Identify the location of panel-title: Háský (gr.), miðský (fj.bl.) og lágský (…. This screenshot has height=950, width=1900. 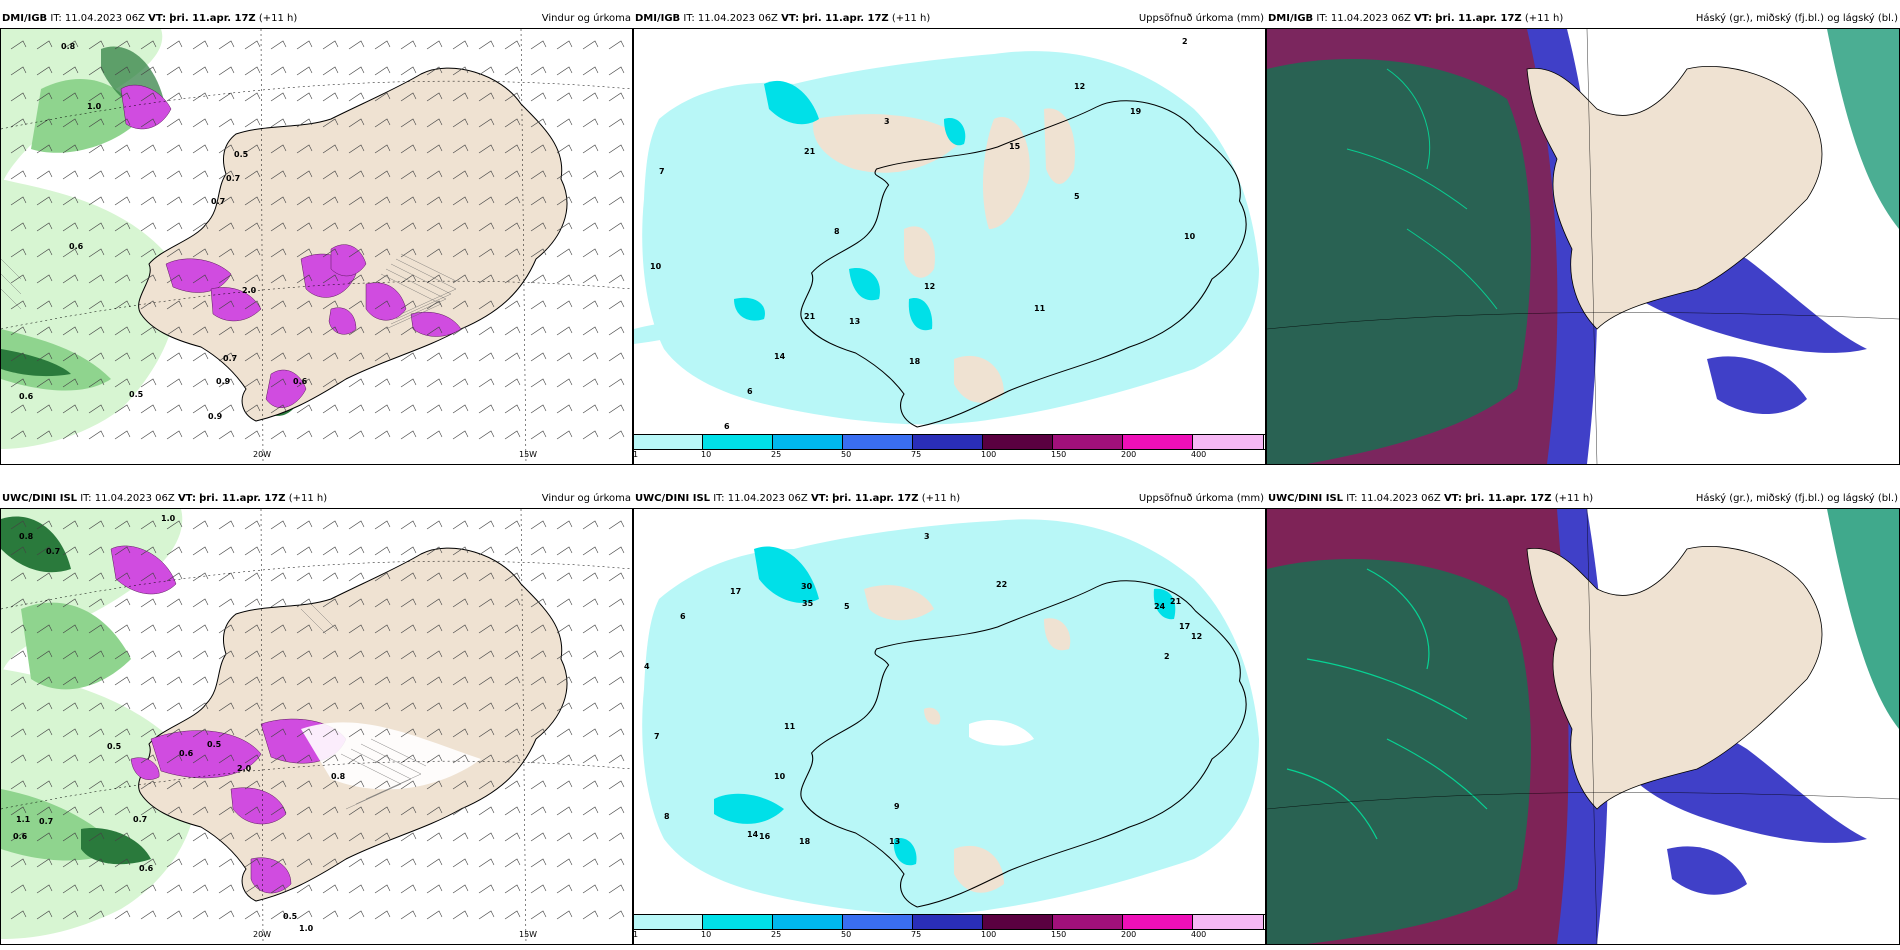
(1796, 18).